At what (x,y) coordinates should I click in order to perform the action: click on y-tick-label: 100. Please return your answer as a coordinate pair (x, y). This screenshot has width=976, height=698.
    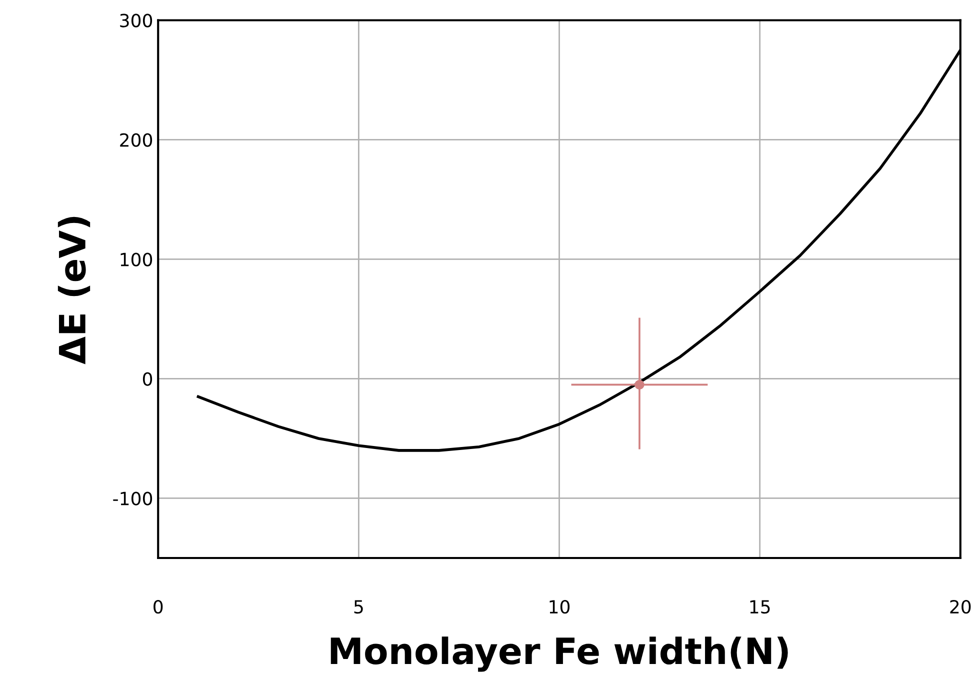
    Looking at the image, I should click on (136, 259).